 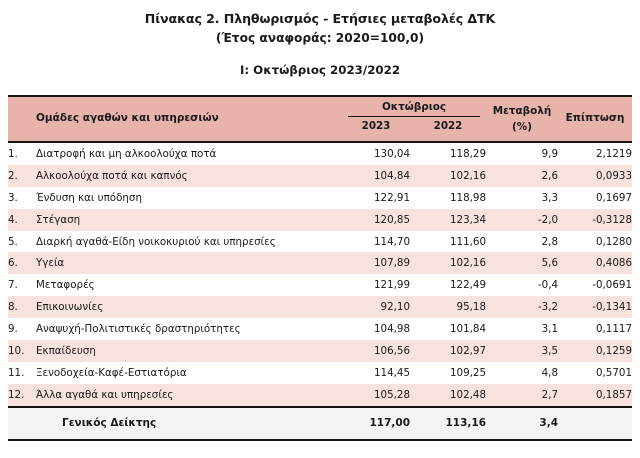 What do you see at coordinates (127, 118) in the screenshot?
I see `header-label-goods: Ομάδες αγαθών και υπηρεσιών` at bounding box center [127, 118].